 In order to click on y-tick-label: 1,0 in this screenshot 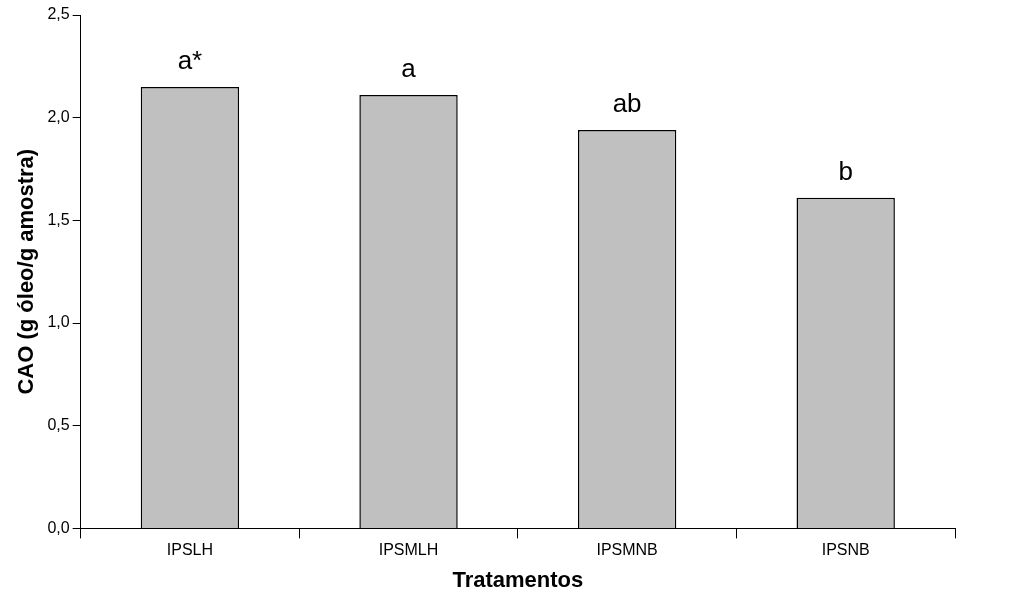, I will do `click(58, 322)`.